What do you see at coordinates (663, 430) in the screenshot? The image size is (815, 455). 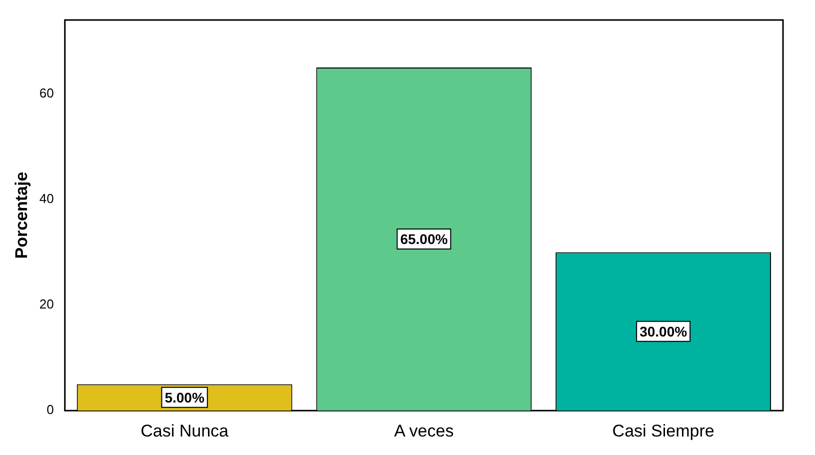 I see `x-tick-label: Casi Siempre` at bounding box center [663, 430].